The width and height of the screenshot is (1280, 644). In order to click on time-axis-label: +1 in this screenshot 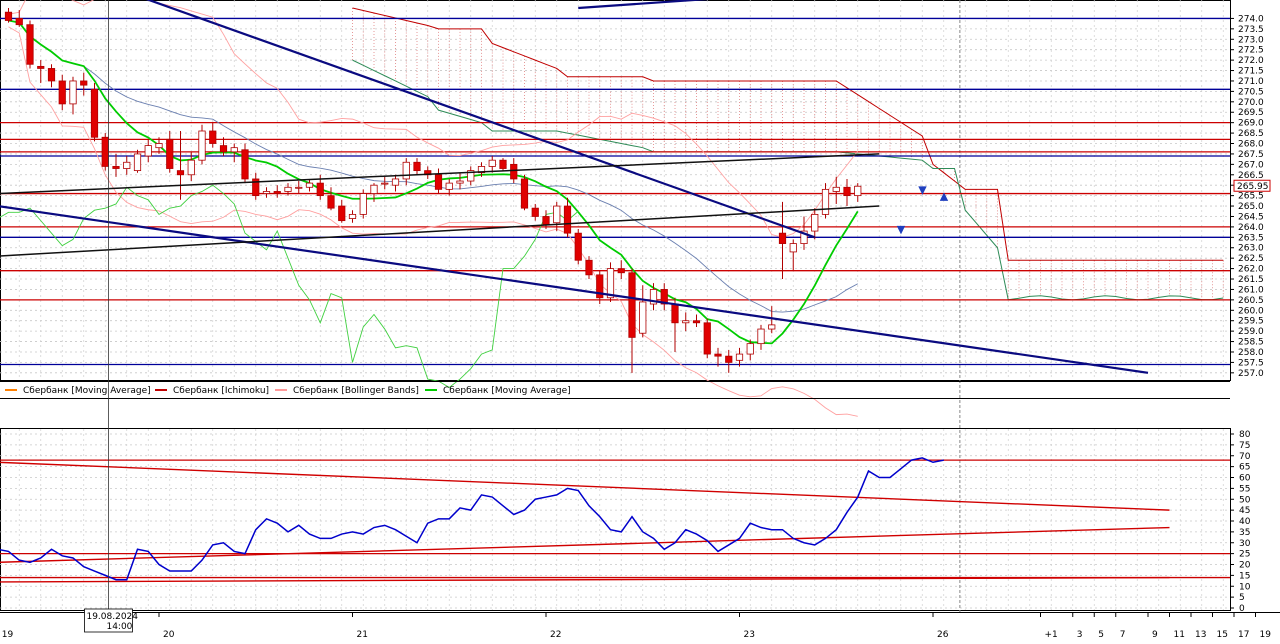, I will do `click(1051, 635)`.